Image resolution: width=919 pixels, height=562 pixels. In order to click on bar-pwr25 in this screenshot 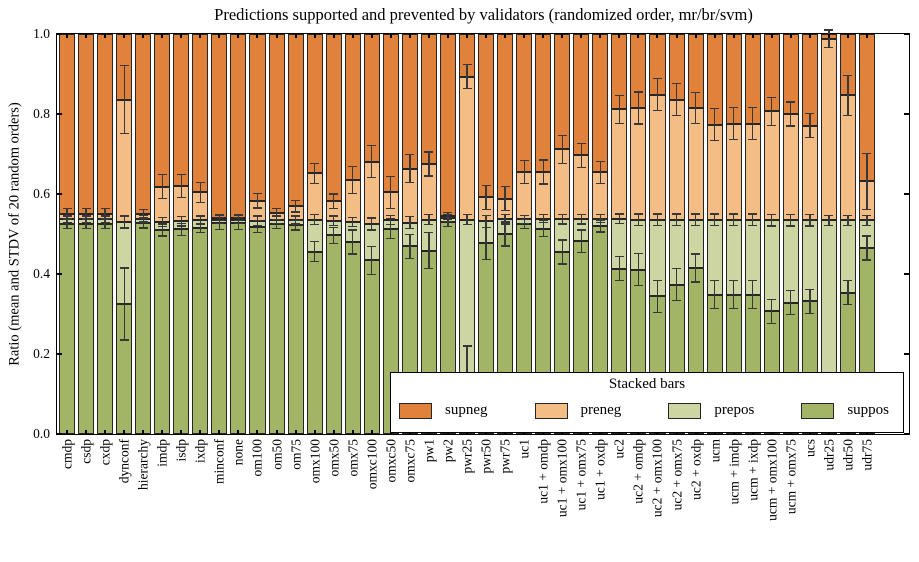, I will do `click(467, 234)`.